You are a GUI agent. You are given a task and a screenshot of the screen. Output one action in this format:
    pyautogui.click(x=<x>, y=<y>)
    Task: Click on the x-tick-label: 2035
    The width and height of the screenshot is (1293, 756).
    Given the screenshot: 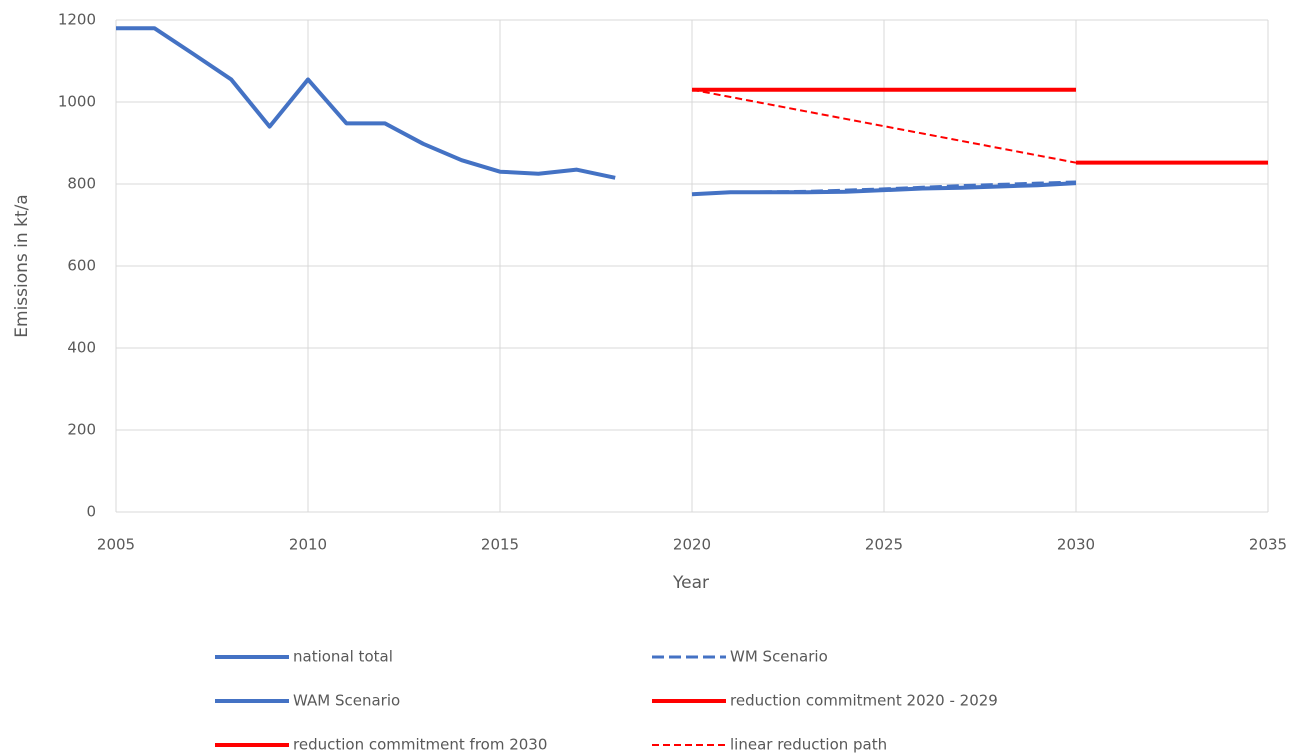 What is the action you would take?
    pyautogui.click(x=1268, y=545)
    